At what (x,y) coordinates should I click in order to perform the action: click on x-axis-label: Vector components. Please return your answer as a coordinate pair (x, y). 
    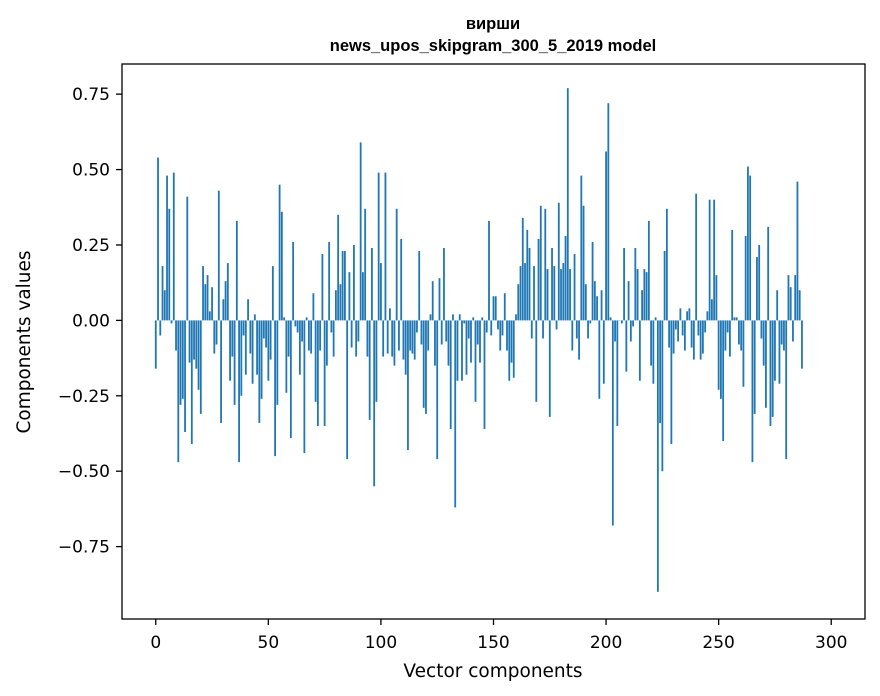
    Looking at the image, I should click on (492, 671).